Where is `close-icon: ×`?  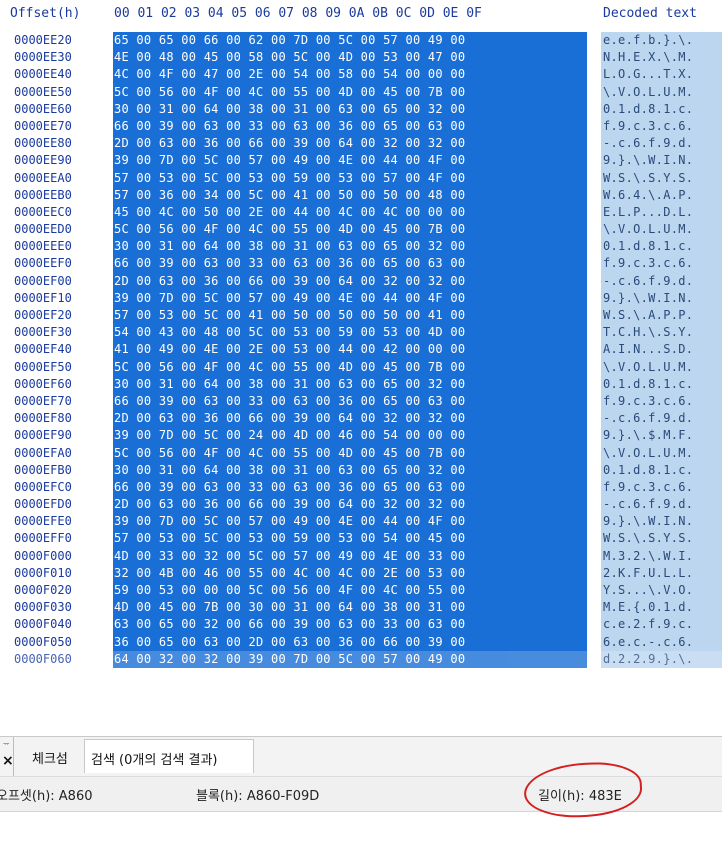 close-icon: × is located at coordinates (8, 761).